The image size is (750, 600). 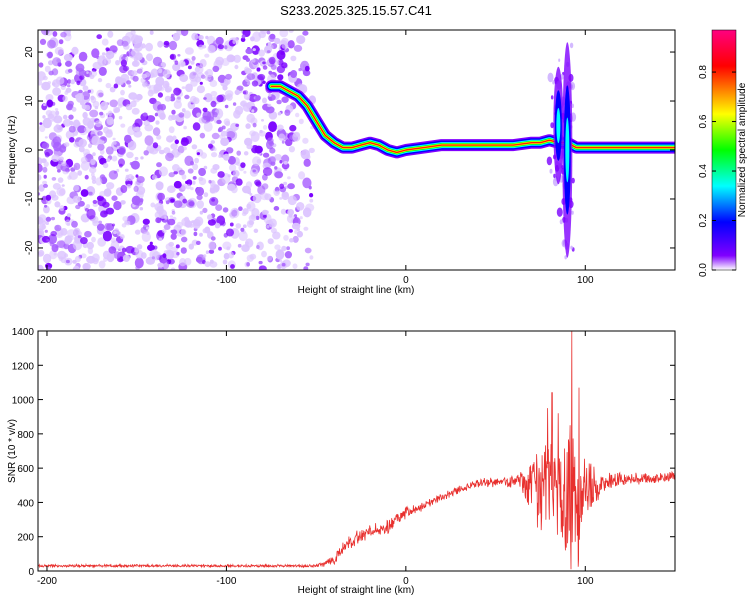 I want to click on snr-y-tick-label: 800, so click(x=25, y=435).